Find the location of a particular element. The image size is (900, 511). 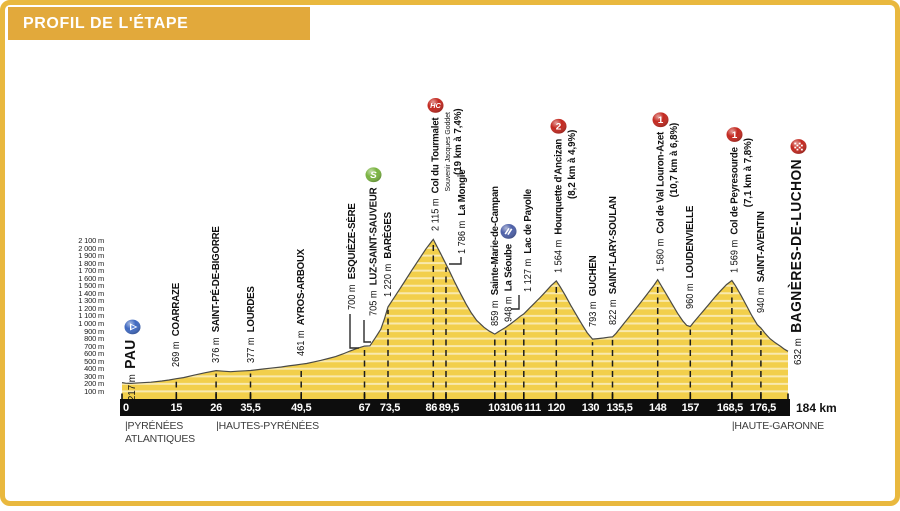

axis-tick-marks is located at coordinates (455, 396).